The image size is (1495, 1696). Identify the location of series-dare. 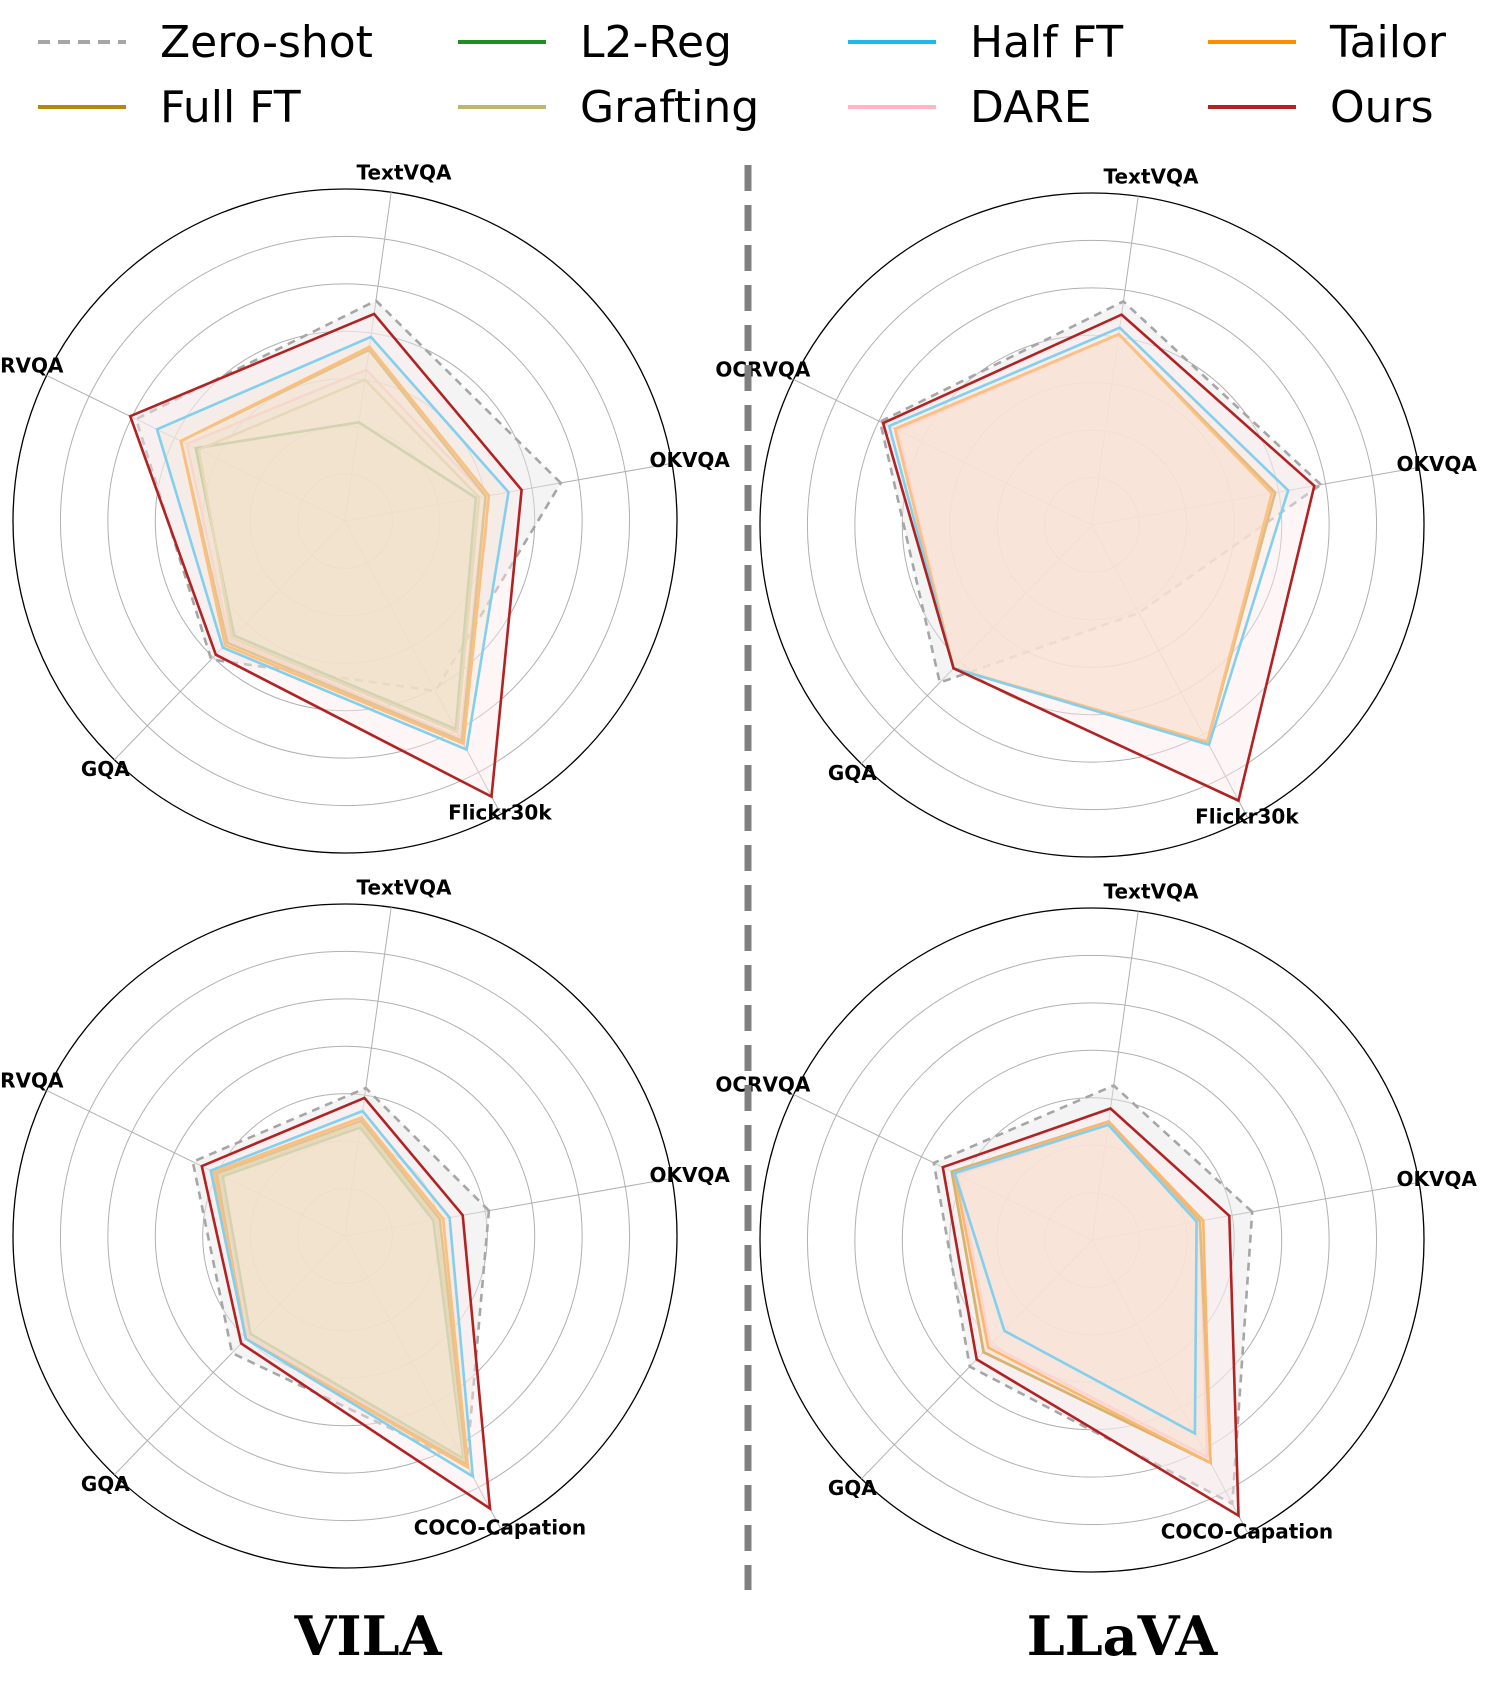
(336, 554).